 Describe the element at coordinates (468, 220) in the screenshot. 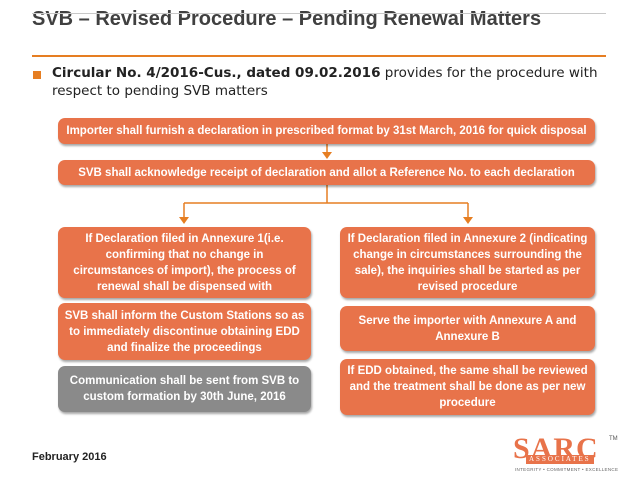

I see `arrowhead-right` at that location.